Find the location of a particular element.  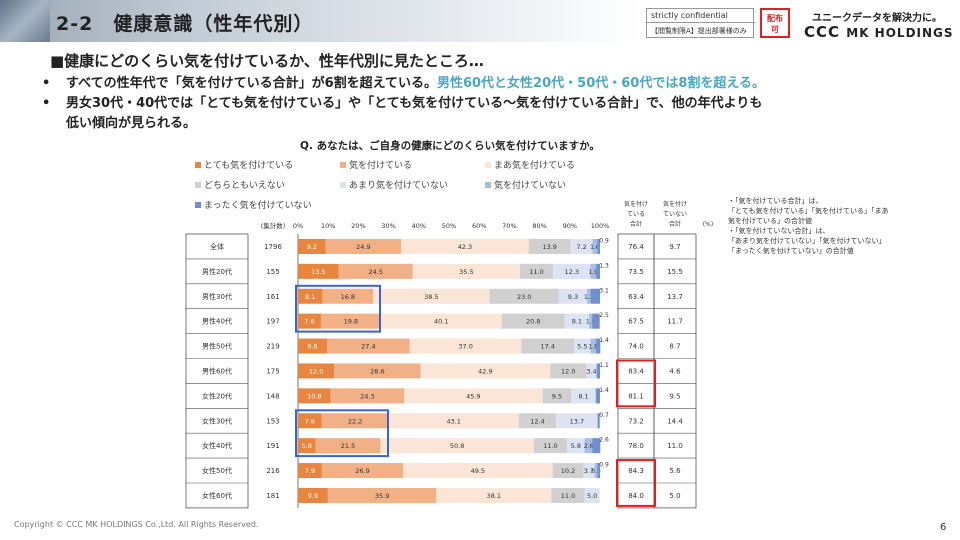

bar-value-label: 3.7 is located at coordinates (589, 471).